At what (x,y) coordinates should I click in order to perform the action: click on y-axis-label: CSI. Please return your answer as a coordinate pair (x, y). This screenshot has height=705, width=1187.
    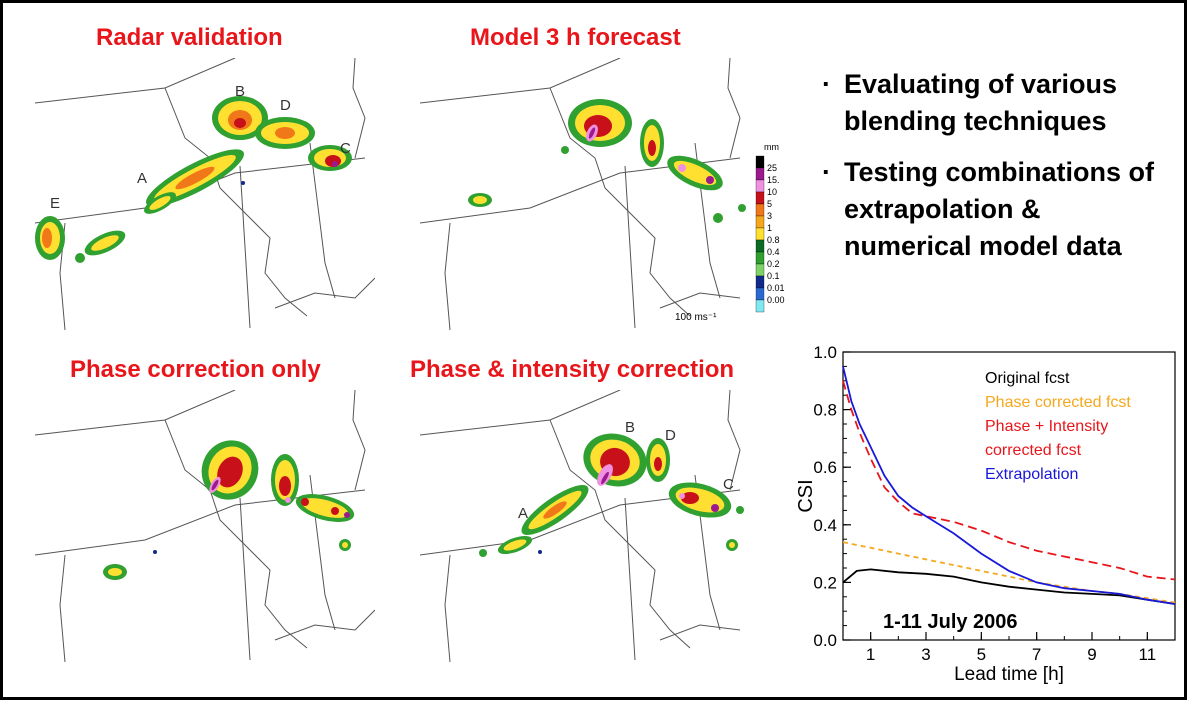
    Looking at the image, I should click on (806, 495).